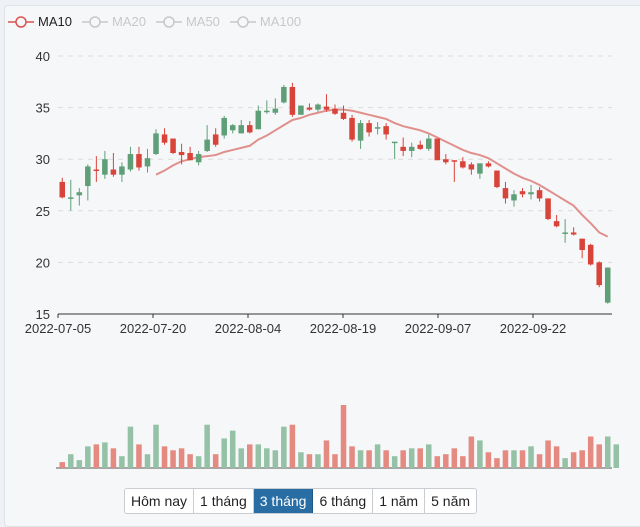  What do you see at coordinates (43, 211) in the screenshot?
I see `y-tick-label: 25` at bounding box center [43, 211].